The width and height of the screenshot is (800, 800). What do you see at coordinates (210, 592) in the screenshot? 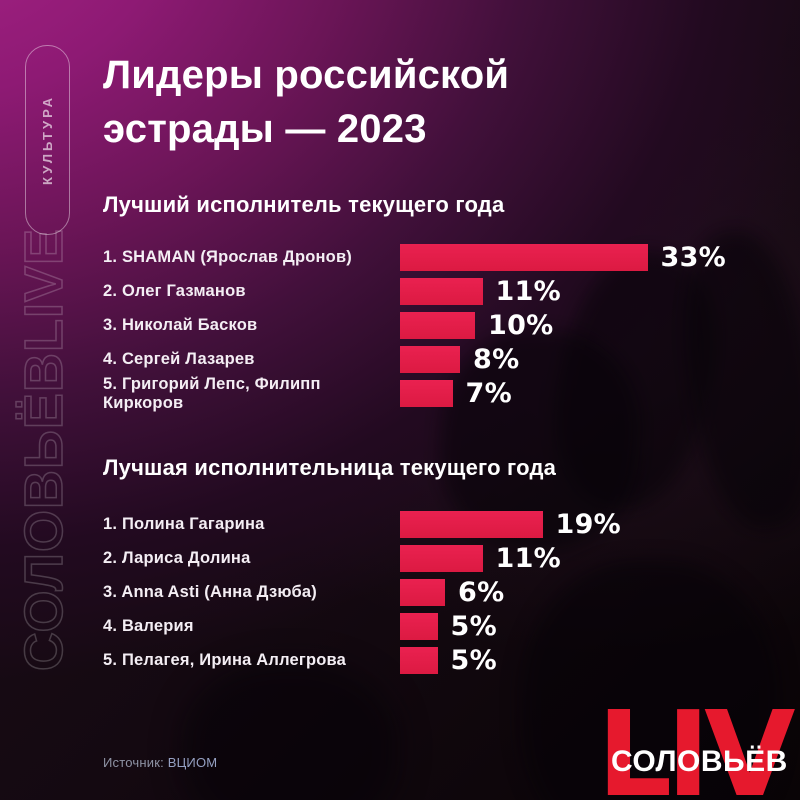
I see `row-label: 3. Anna Asti (Анна Дзюба)` at bounding box center [210, 592].